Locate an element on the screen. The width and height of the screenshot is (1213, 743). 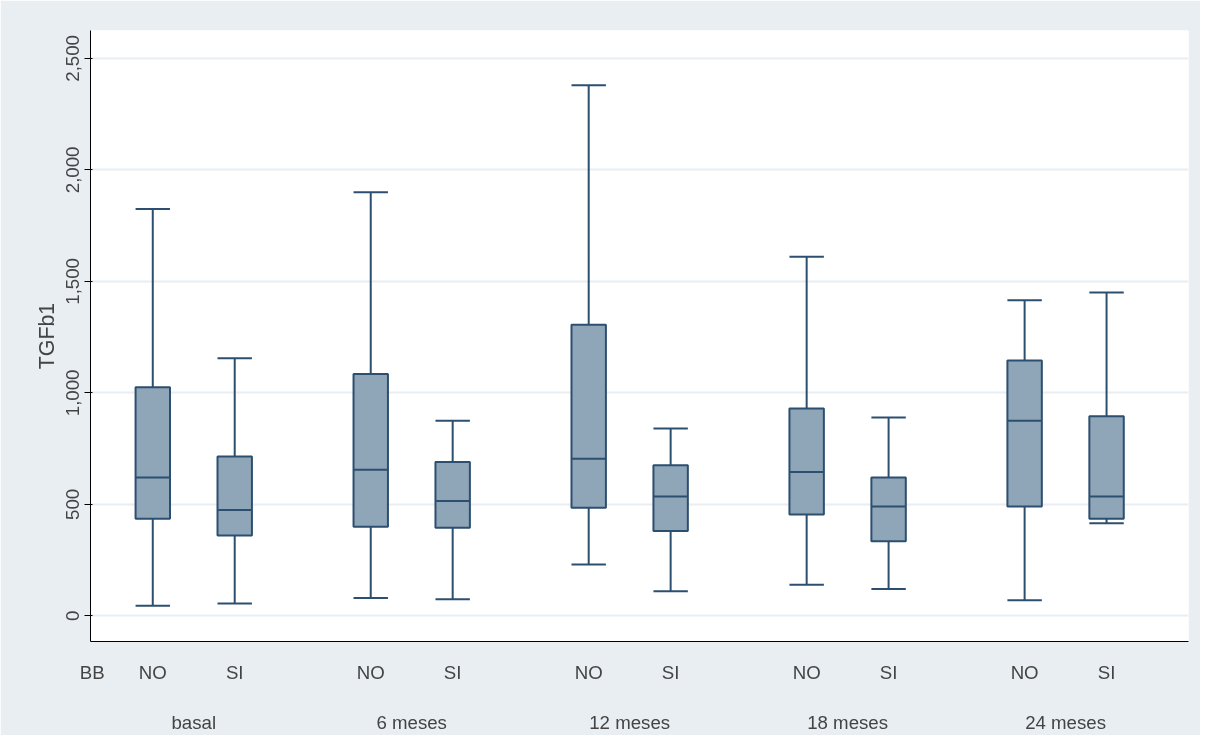
x-axis-title: BB is located at coordinates (92, 672).